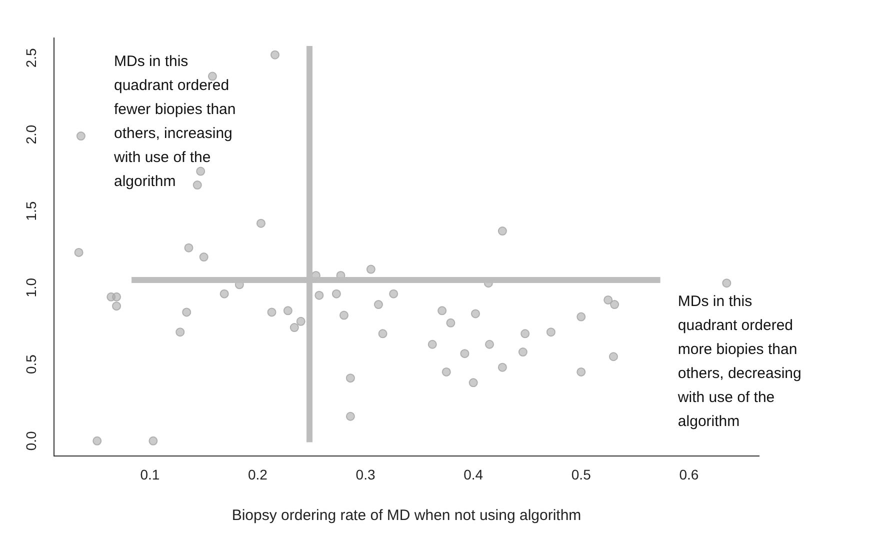 The image size is (887, 547). I want to click on x-tick-label: 0.5, so click(581, 474).